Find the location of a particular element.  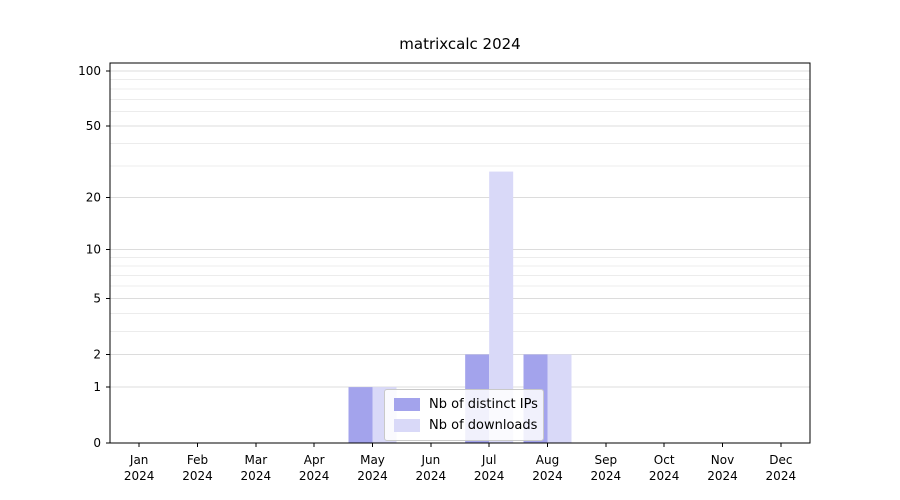

x-tick-label: Apr 2024 is located at coordinates (314, 468).